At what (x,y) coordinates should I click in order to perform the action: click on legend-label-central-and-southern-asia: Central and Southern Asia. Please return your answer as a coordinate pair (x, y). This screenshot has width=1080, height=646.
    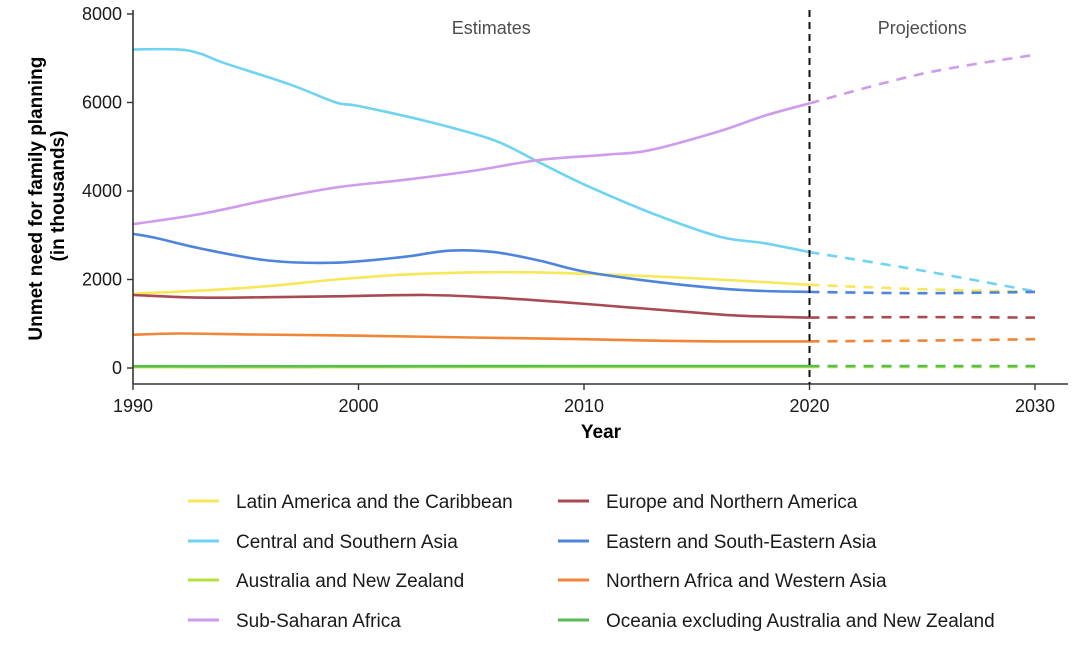
    Looking at the image, I should click on (347, 542).